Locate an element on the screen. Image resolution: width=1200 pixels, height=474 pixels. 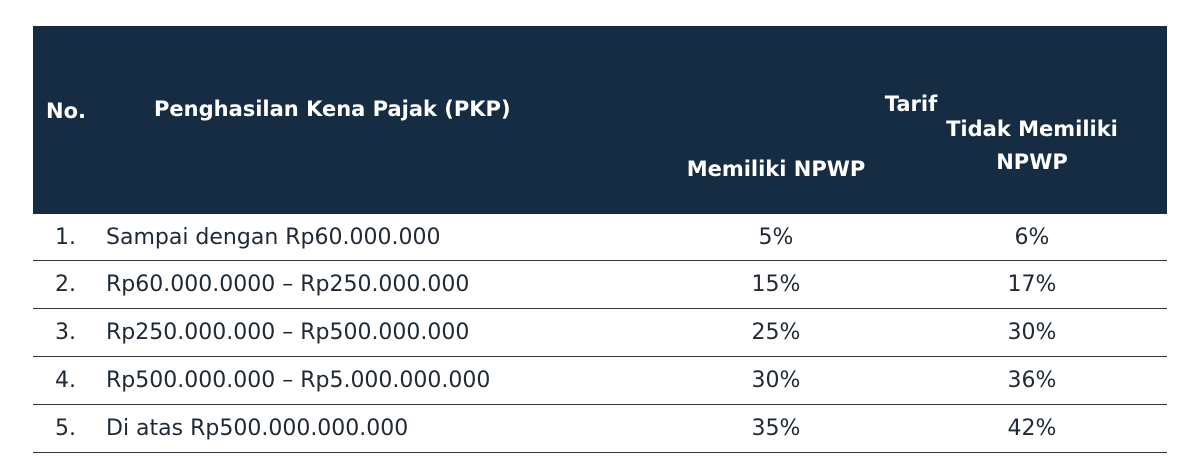
header-tarif: Tarif is located at coordinates (911, 79).